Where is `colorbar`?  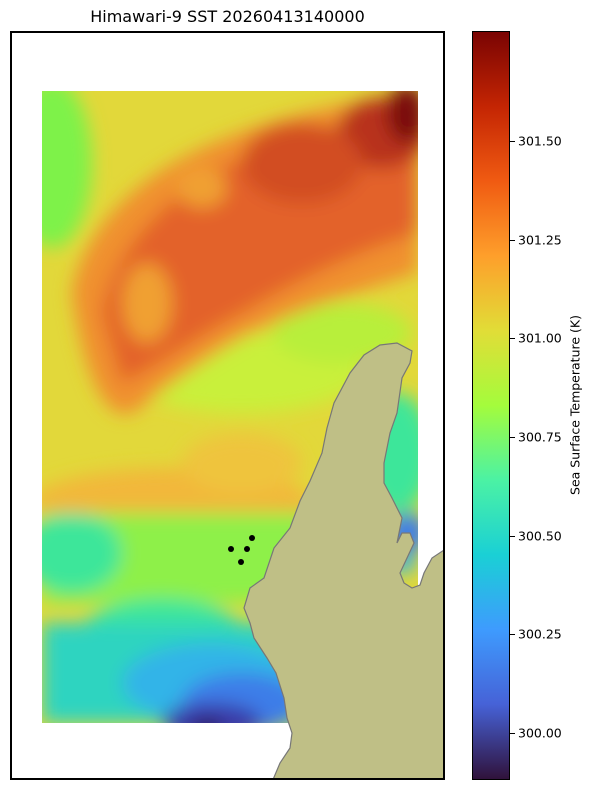
colorbar is located at coordinates (491, 405).